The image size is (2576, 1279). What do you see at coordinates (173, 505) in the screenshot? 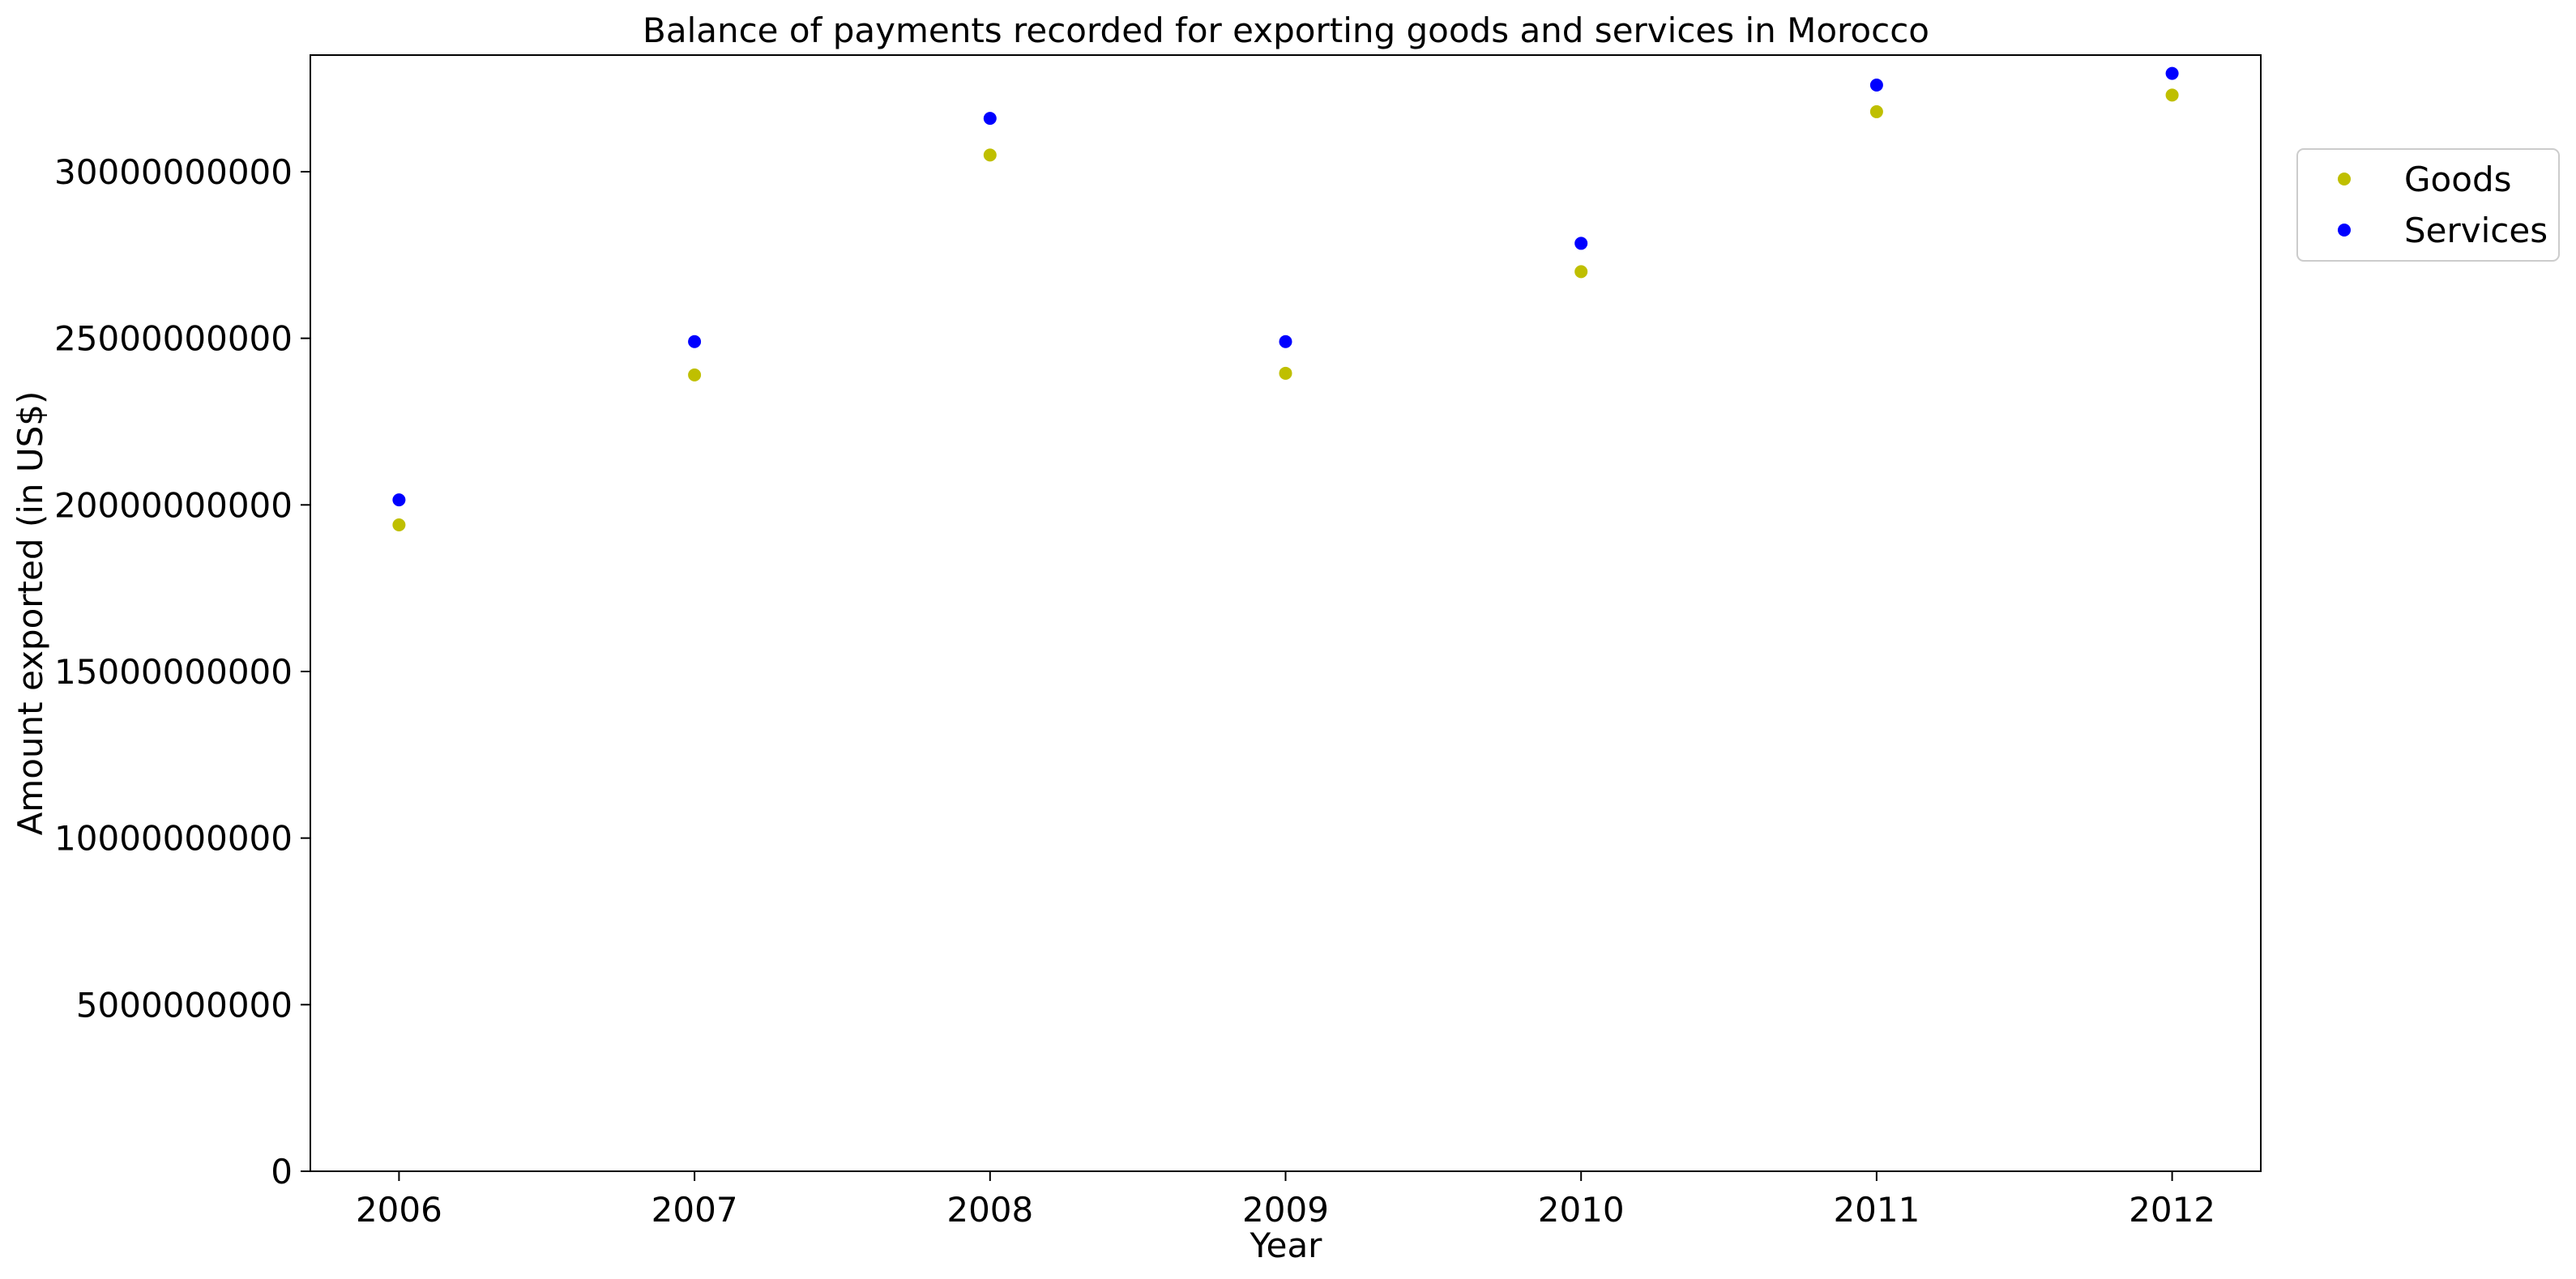
I see `y-tick-label: 20000000000` at bounding box center [173, 505].